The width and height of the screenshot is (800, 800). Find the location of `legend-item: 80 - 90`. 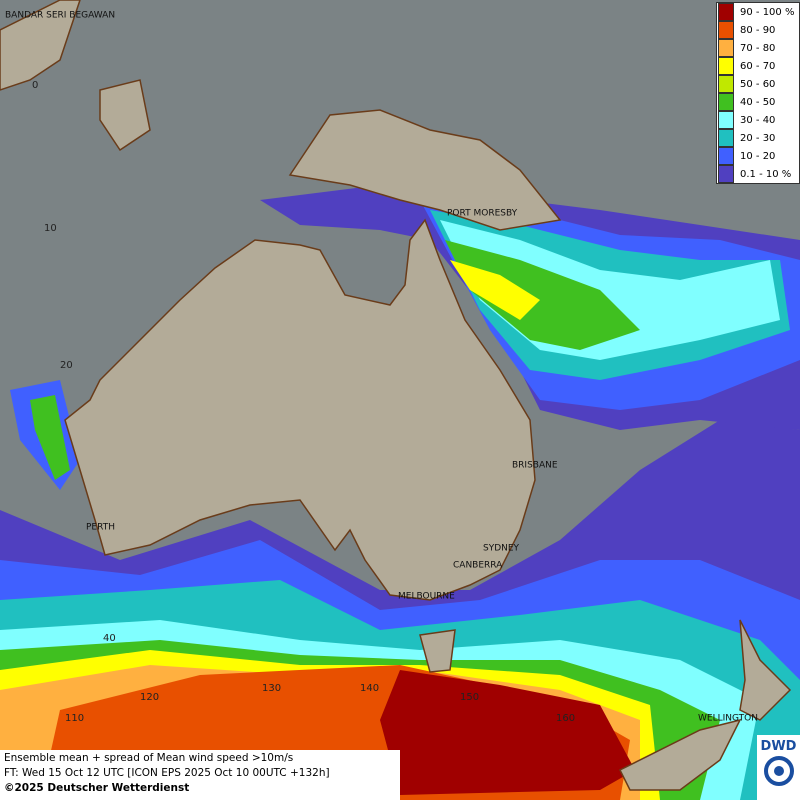

legend-item: 80 - 90 is located at coordinates (758, 30).